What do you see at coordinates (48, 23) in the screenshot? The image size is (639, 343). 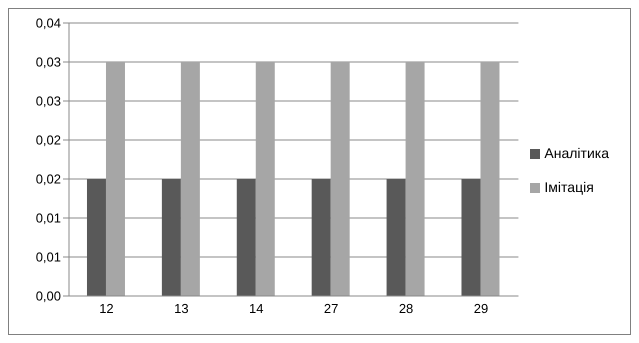 I see `y-tick-label: 0,04` at bounding box center [48, 23].